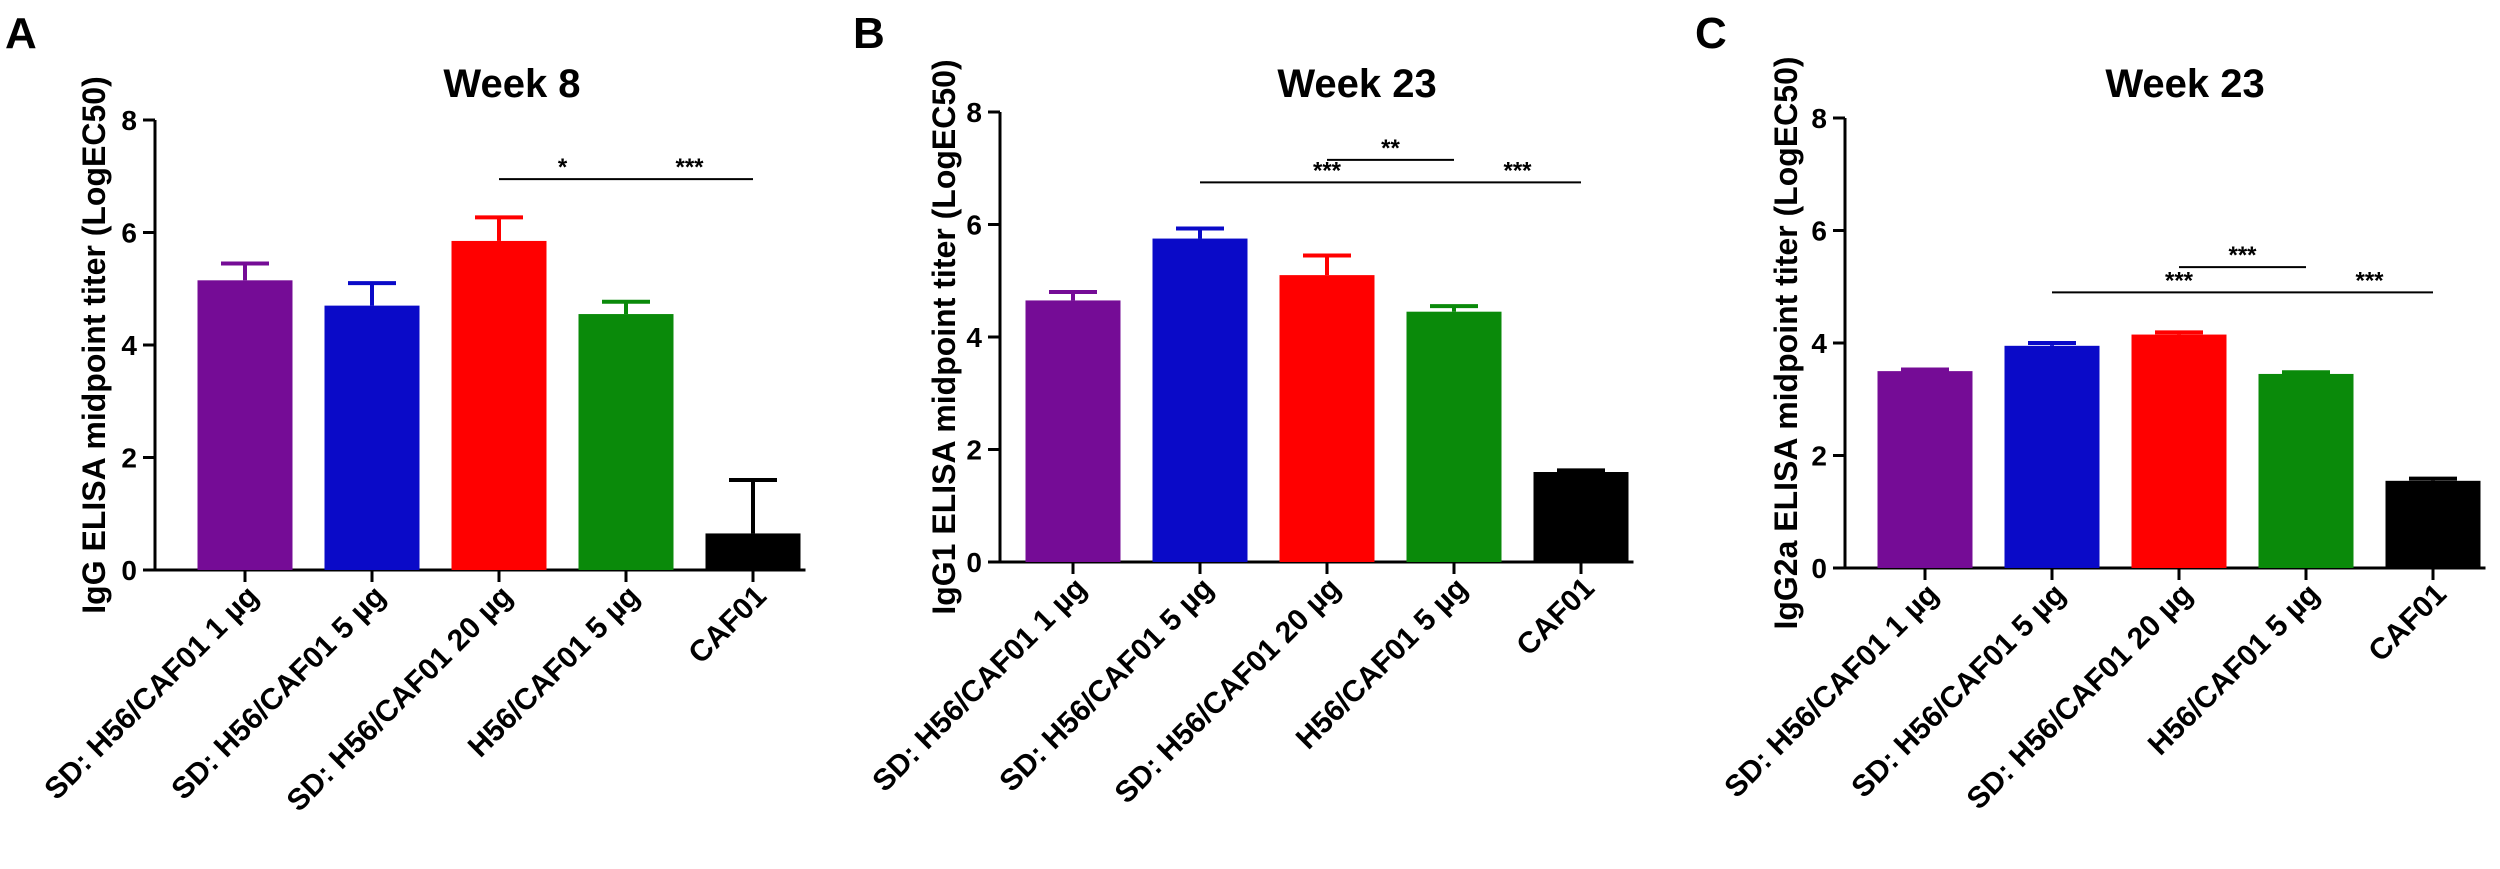 This screenshot has height=869, width=2500. What do you see at coordinates (563, 167) in the screenshot?
I see `significance-label: *` at bounding box center [563, 167].